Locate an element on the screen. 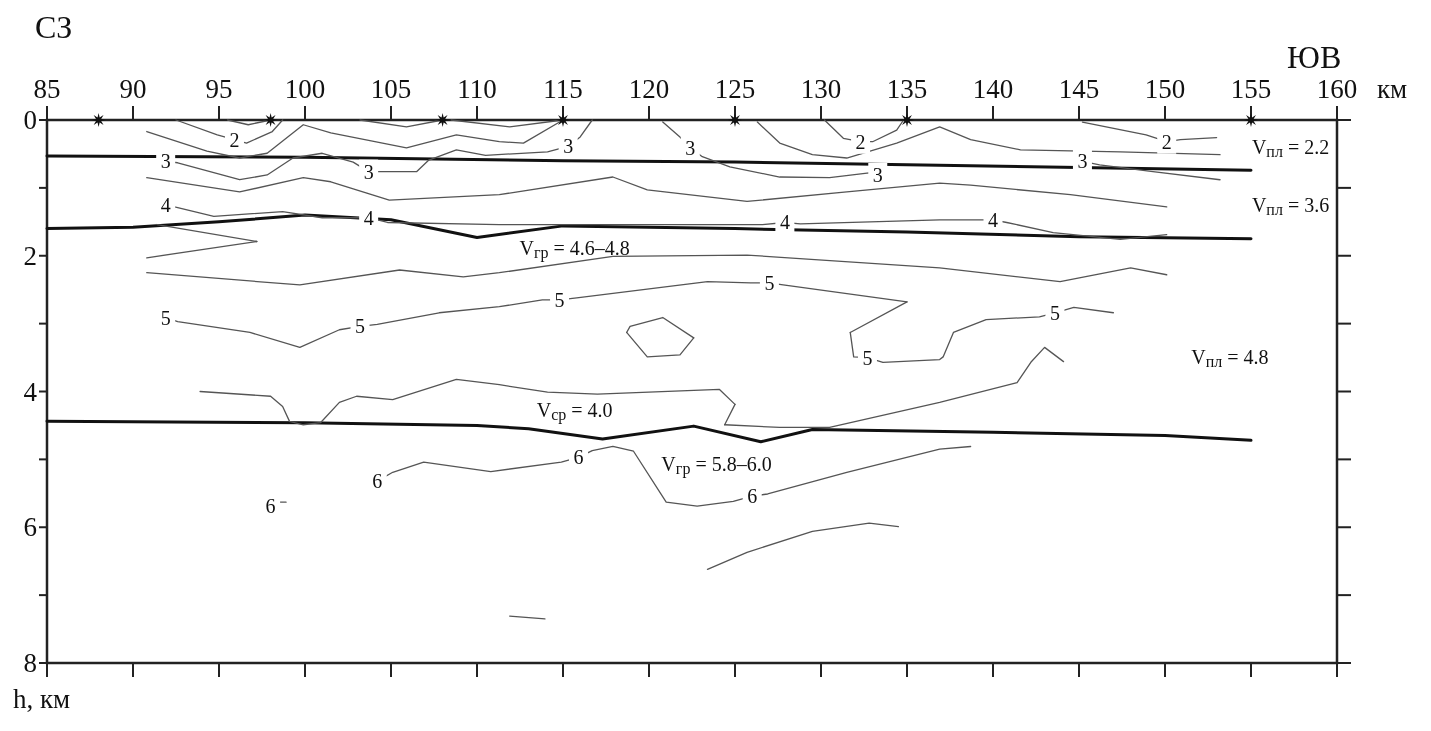 The image size is (1431, 731). y-tick-label: 8 is located at coordinates (30, 663).